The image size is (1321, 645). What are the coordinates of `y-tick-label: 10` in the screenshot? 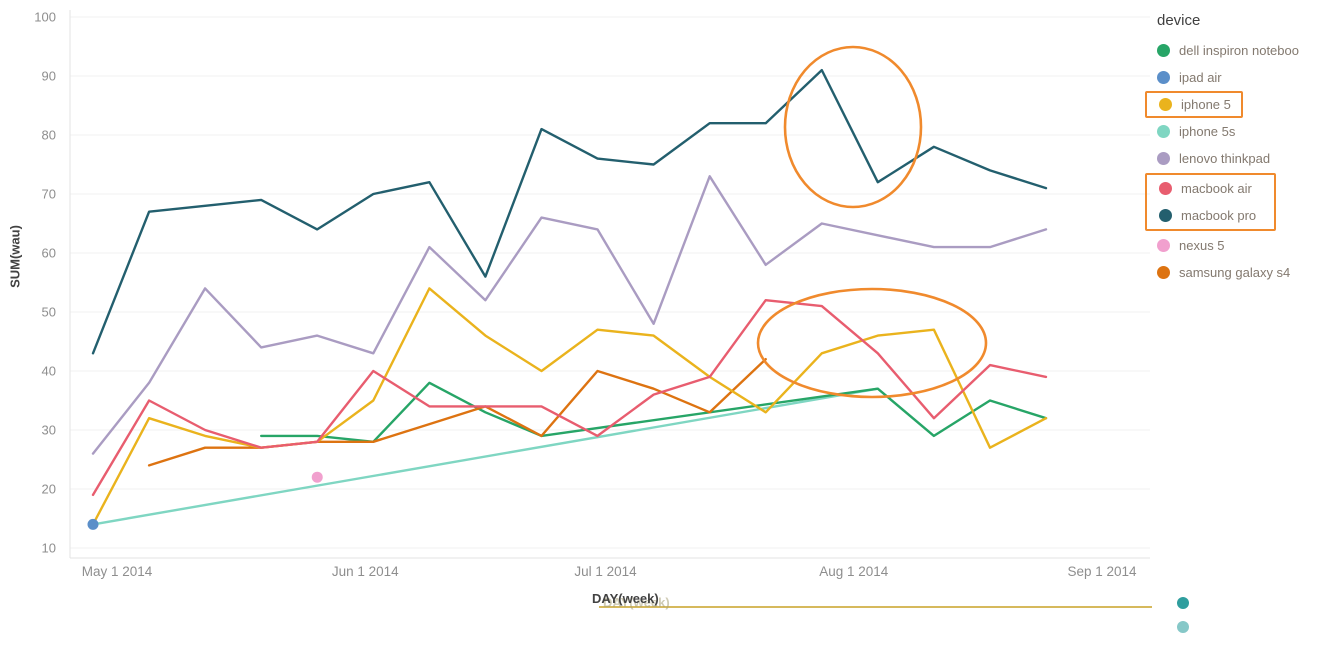 It's located at (49, 548).